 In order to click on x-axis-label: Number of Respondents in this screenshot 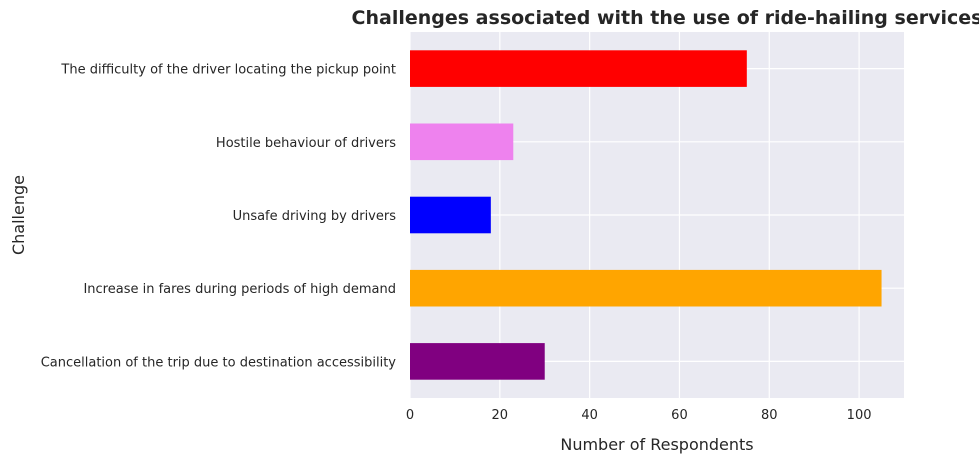, I will do `click(656, 444)`.